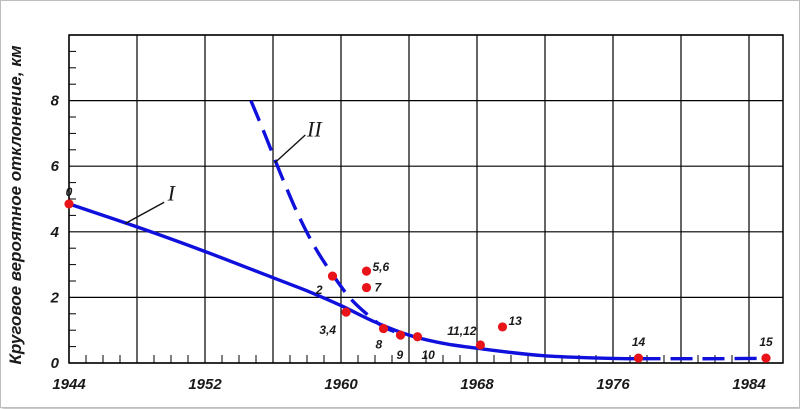 The image size is (800, 409). Describe the element at coordinates (69, 384) in the screenshot. I see `x-tick-label: 1944` at that location.